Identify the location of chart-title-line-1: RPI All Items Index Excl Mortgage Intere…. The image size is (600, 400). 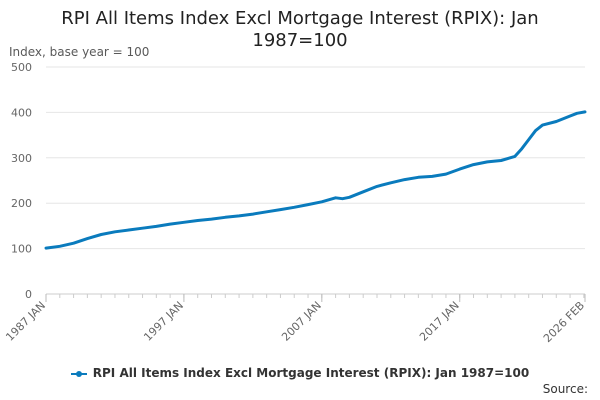
(300, 18).